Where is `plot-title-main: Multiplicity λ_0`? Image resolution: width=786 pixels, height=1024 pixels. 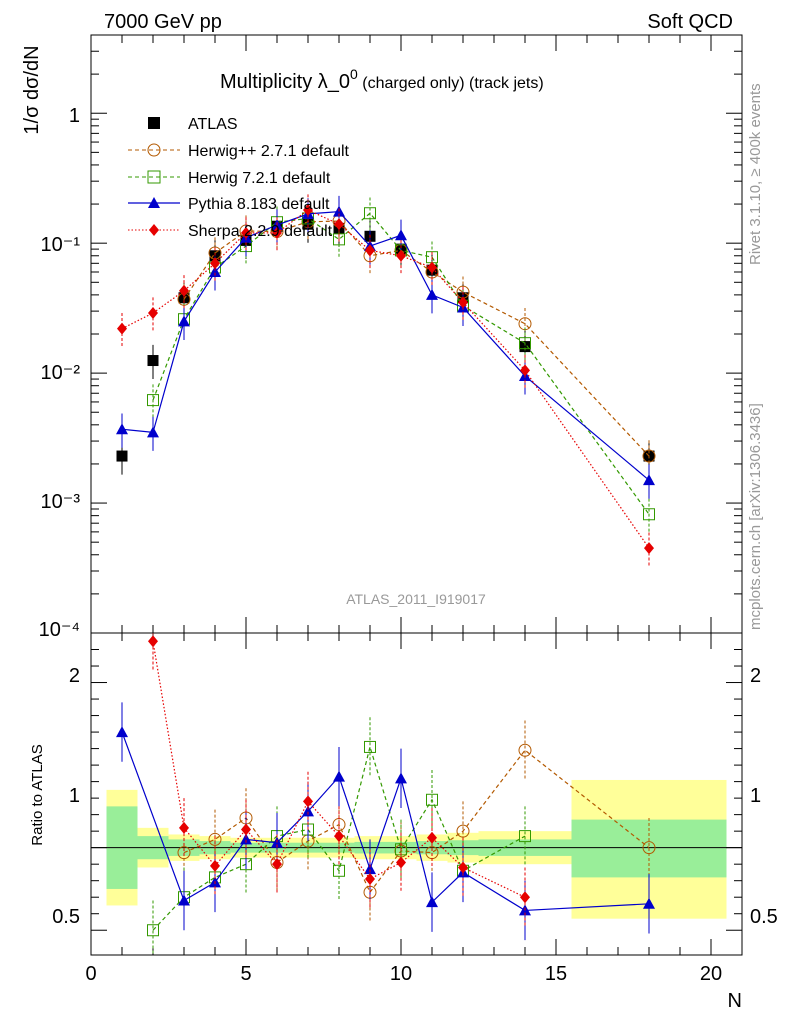
plot-title-main: Multiplicity λ_0 is located at coordinates (285, 82).